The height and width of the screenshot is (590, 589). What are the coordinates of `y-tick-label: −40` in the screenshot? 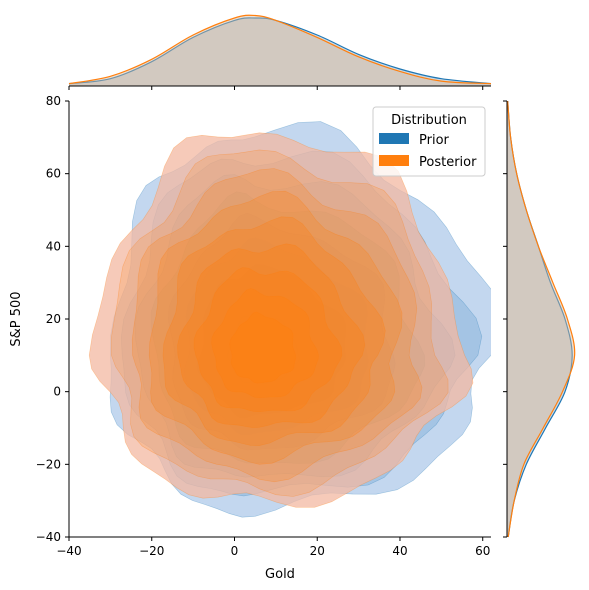 It's located at (48, 537).